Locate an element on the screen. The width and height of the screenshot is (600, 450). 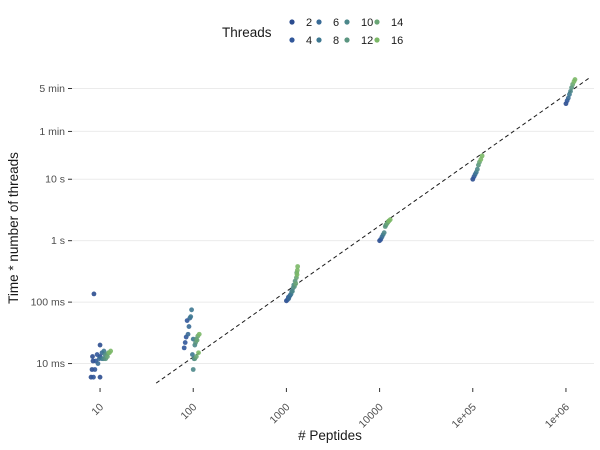
x-axis-ticks: 10 100 1000 10000 1e+05 1e+06 is located at coordinates (330, 409).